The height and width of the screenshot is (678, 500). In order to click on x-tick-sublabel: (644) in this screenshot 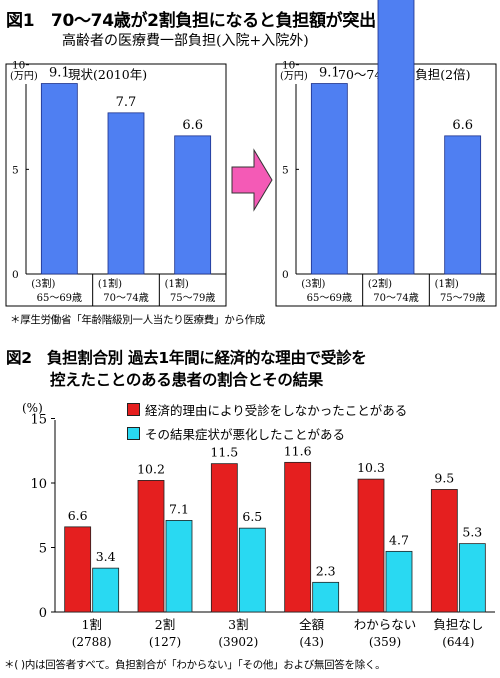, I will do `click(458, 642)`.